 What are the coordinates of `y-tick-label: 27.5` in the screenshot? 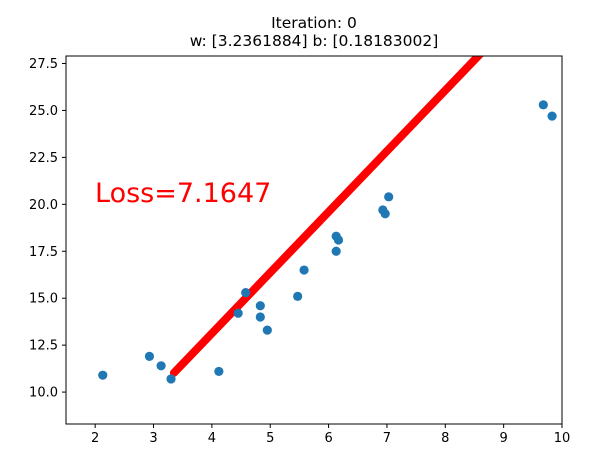 It's located at (43, 64).